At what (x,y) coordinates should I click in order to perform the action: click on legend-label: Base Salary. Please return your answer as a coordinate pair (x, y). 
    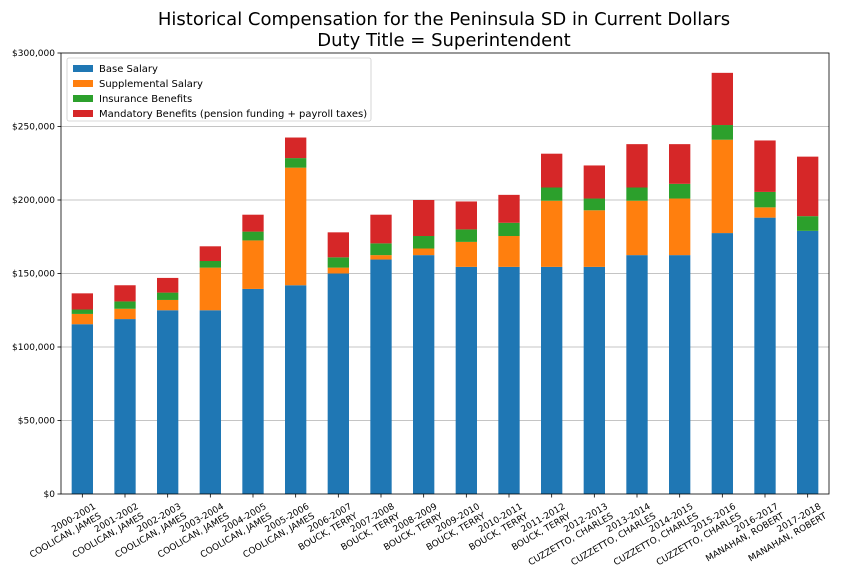
    Looking at the image, I should click on (128, 69).